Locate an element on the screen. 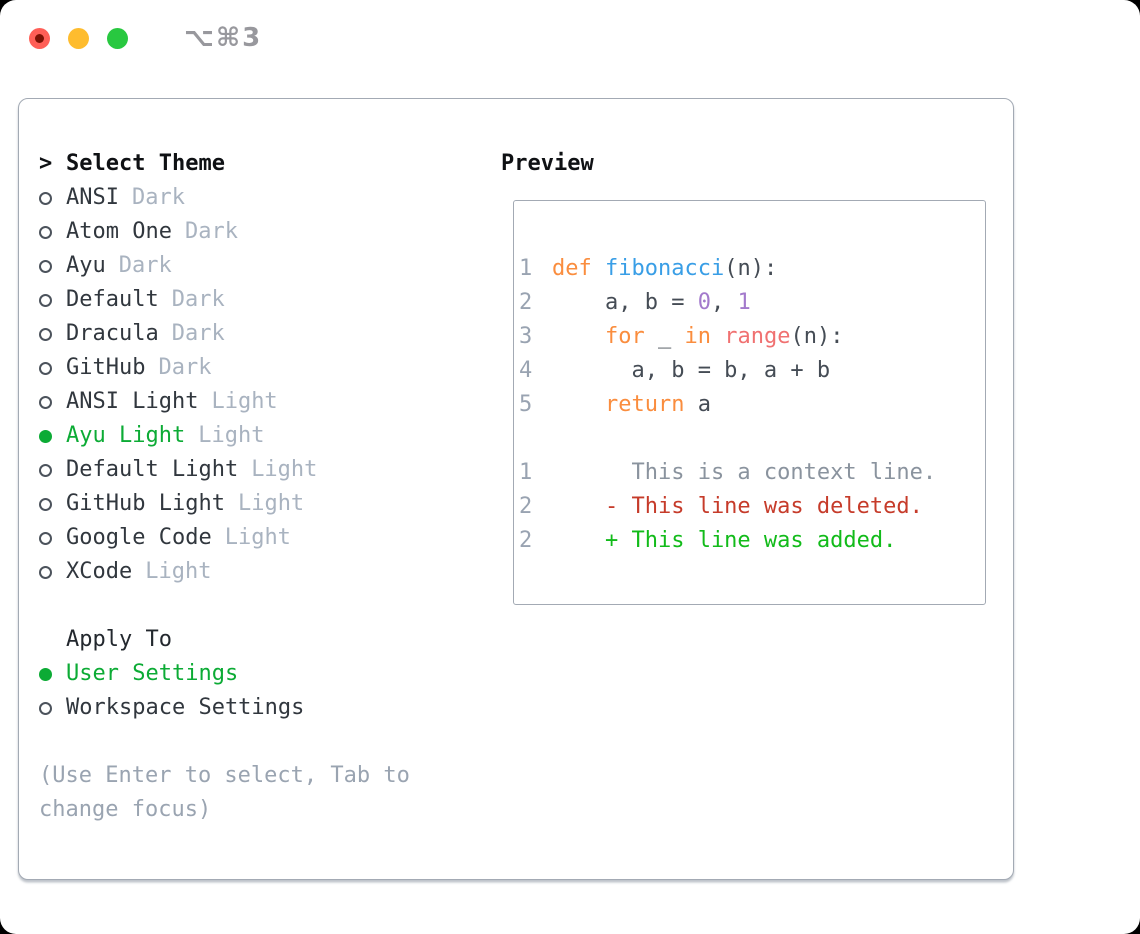 The image size is (1140, 934). apply-option-workspace-settings: Workspace Settings is located at coordinates (264, 708).